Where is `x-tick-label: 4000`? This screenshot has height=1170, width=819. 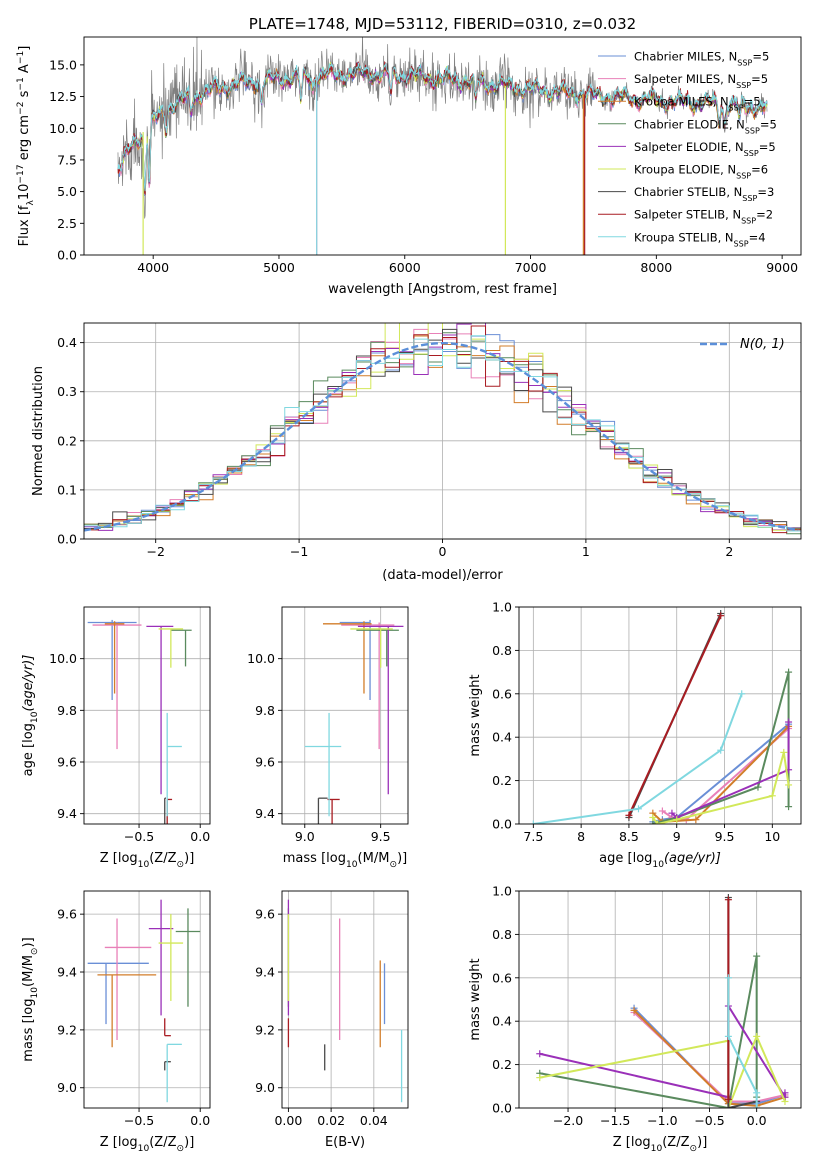 x-tick-label: 4000 is located at coordinates (153, 267).